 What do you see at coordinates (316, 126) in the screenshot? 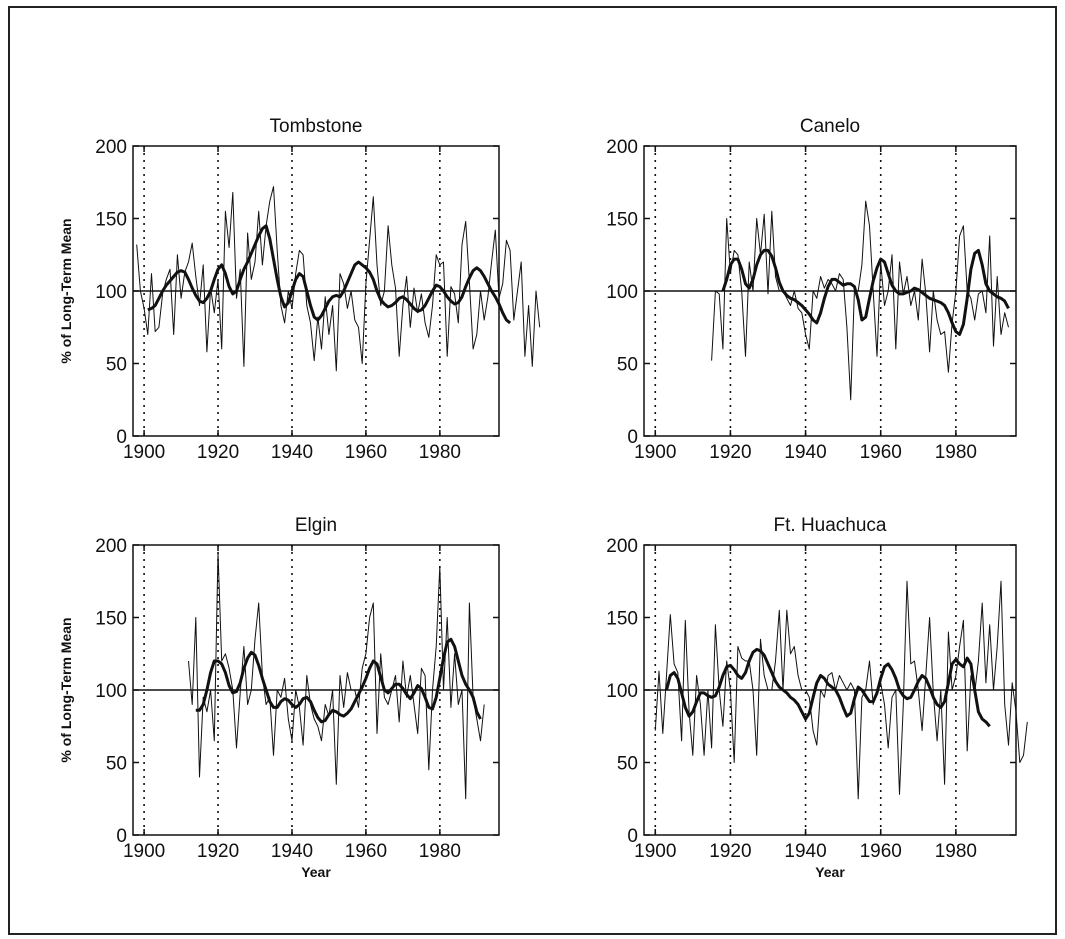
I see `chart-title: Tombstone` at bounding box center [316, 126].